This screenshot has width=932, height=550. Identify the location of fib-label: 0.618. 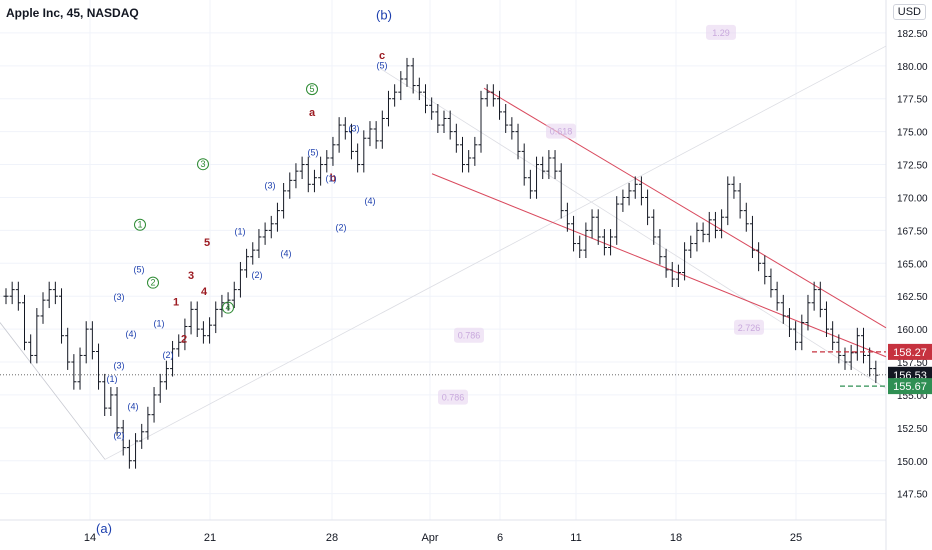
(561, 132).